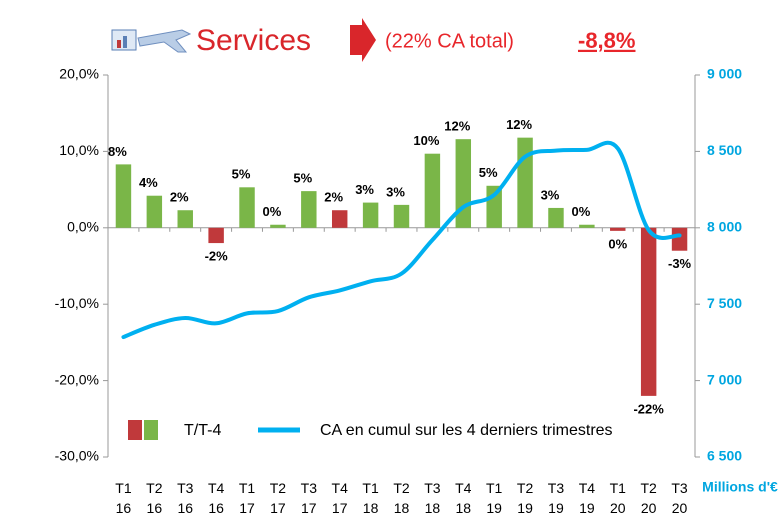  What do you see at coordinates (724, 150) in the screenshot?
I see `y2-tick-label: 8 500` at bounding box center [724, 150].